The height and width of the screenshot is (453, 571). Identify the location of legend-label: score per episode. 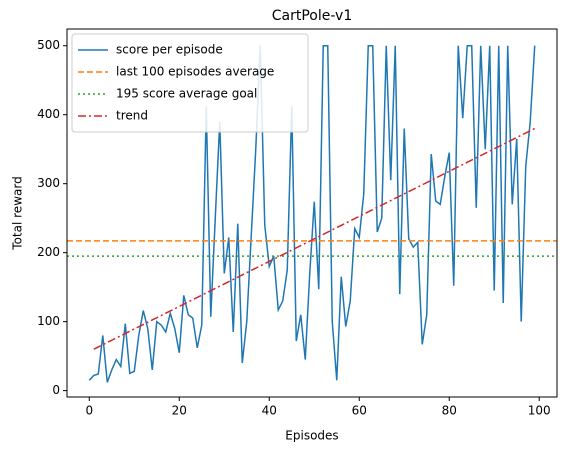
(169, 50).